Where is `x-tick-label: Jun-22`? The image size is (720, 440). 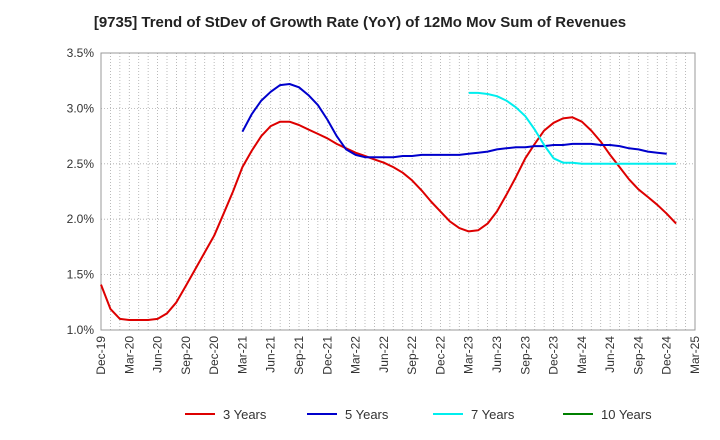 x-tick-label: Jun-22 is located at coordinates (384, 354).